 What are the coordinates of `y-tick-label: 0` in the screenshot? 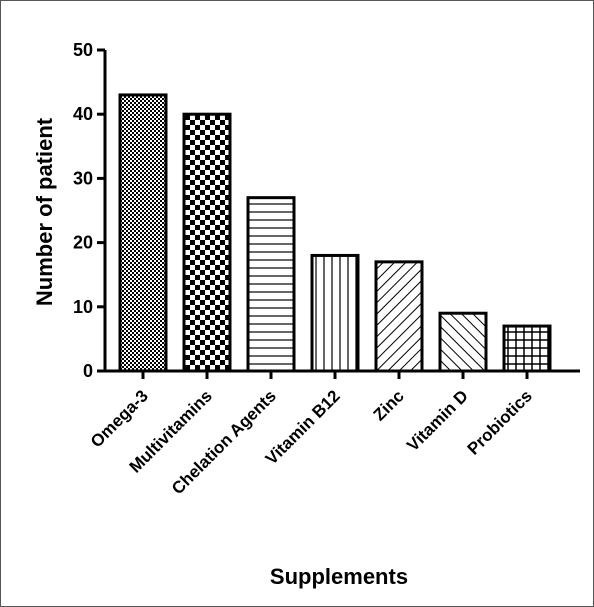 It's located at (88, 371).